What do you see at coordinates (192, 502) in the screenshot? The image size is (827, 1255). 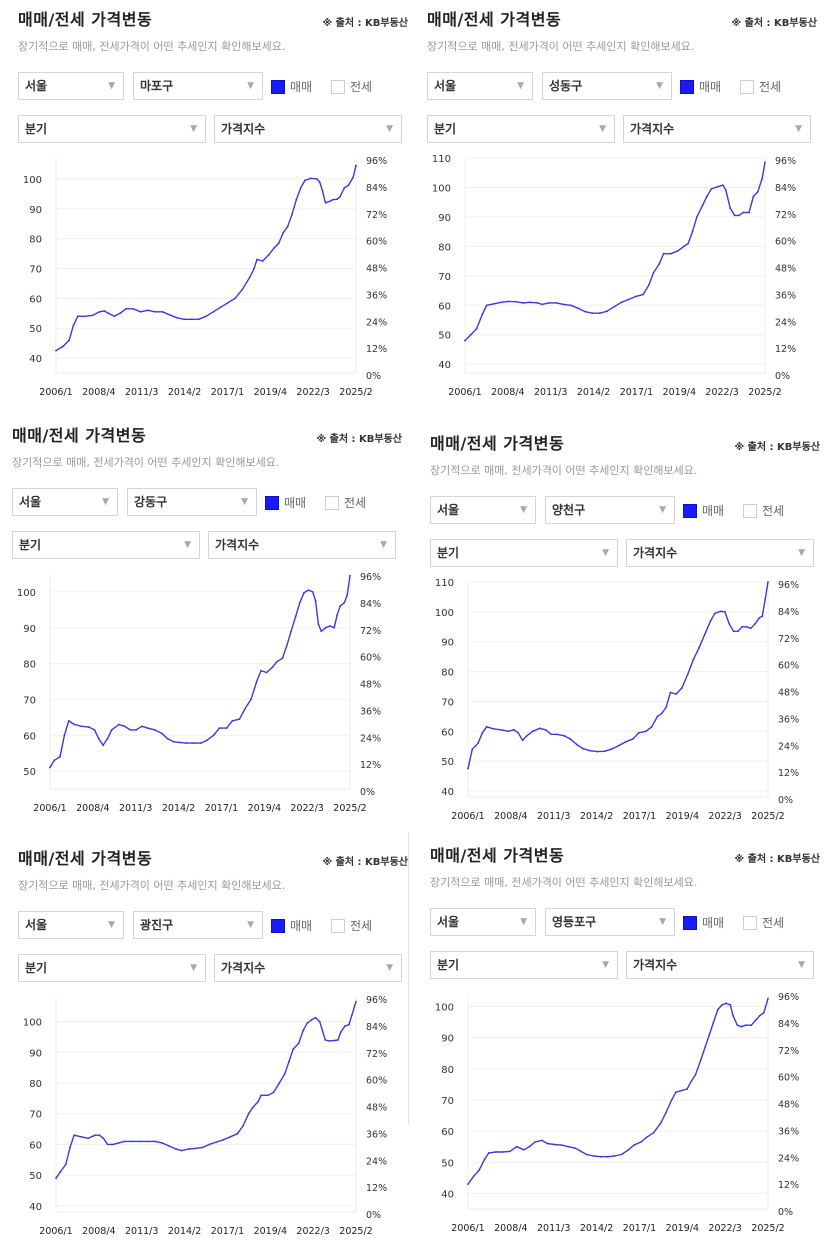 I see `district-select: 강동구 ▼` at bounding box center [192, 502].